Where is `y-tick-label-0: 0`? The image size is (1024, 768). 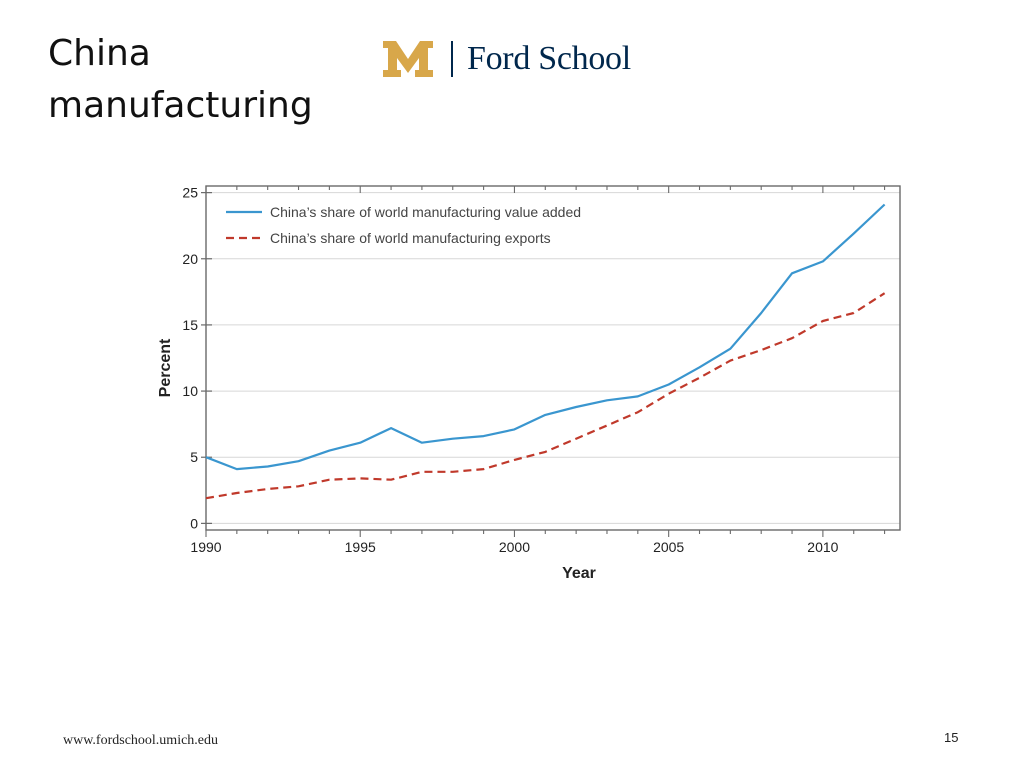 y-tick-label-0: 0 is located at coordinates (194, 523).